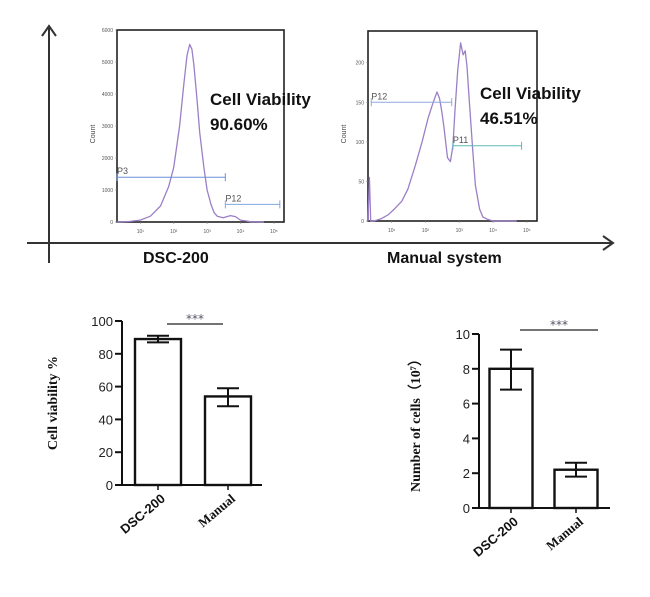 Image resolution: width=650 pixels, height=597 pixels. Describe the element at coordinates (360, 64) in the screenshot. I see `y-tick-label: 200` at that location.